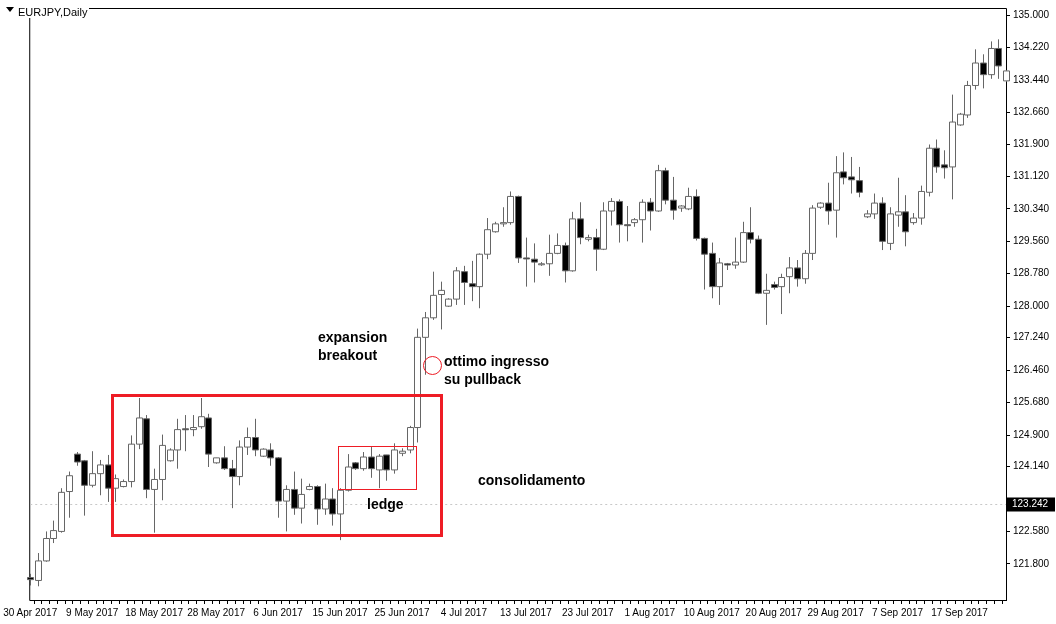  What do you see at coordinates (1031, 369) in the screenshot?
I see `y-tick-label: 126.460` at bounding box center [1031, 369].